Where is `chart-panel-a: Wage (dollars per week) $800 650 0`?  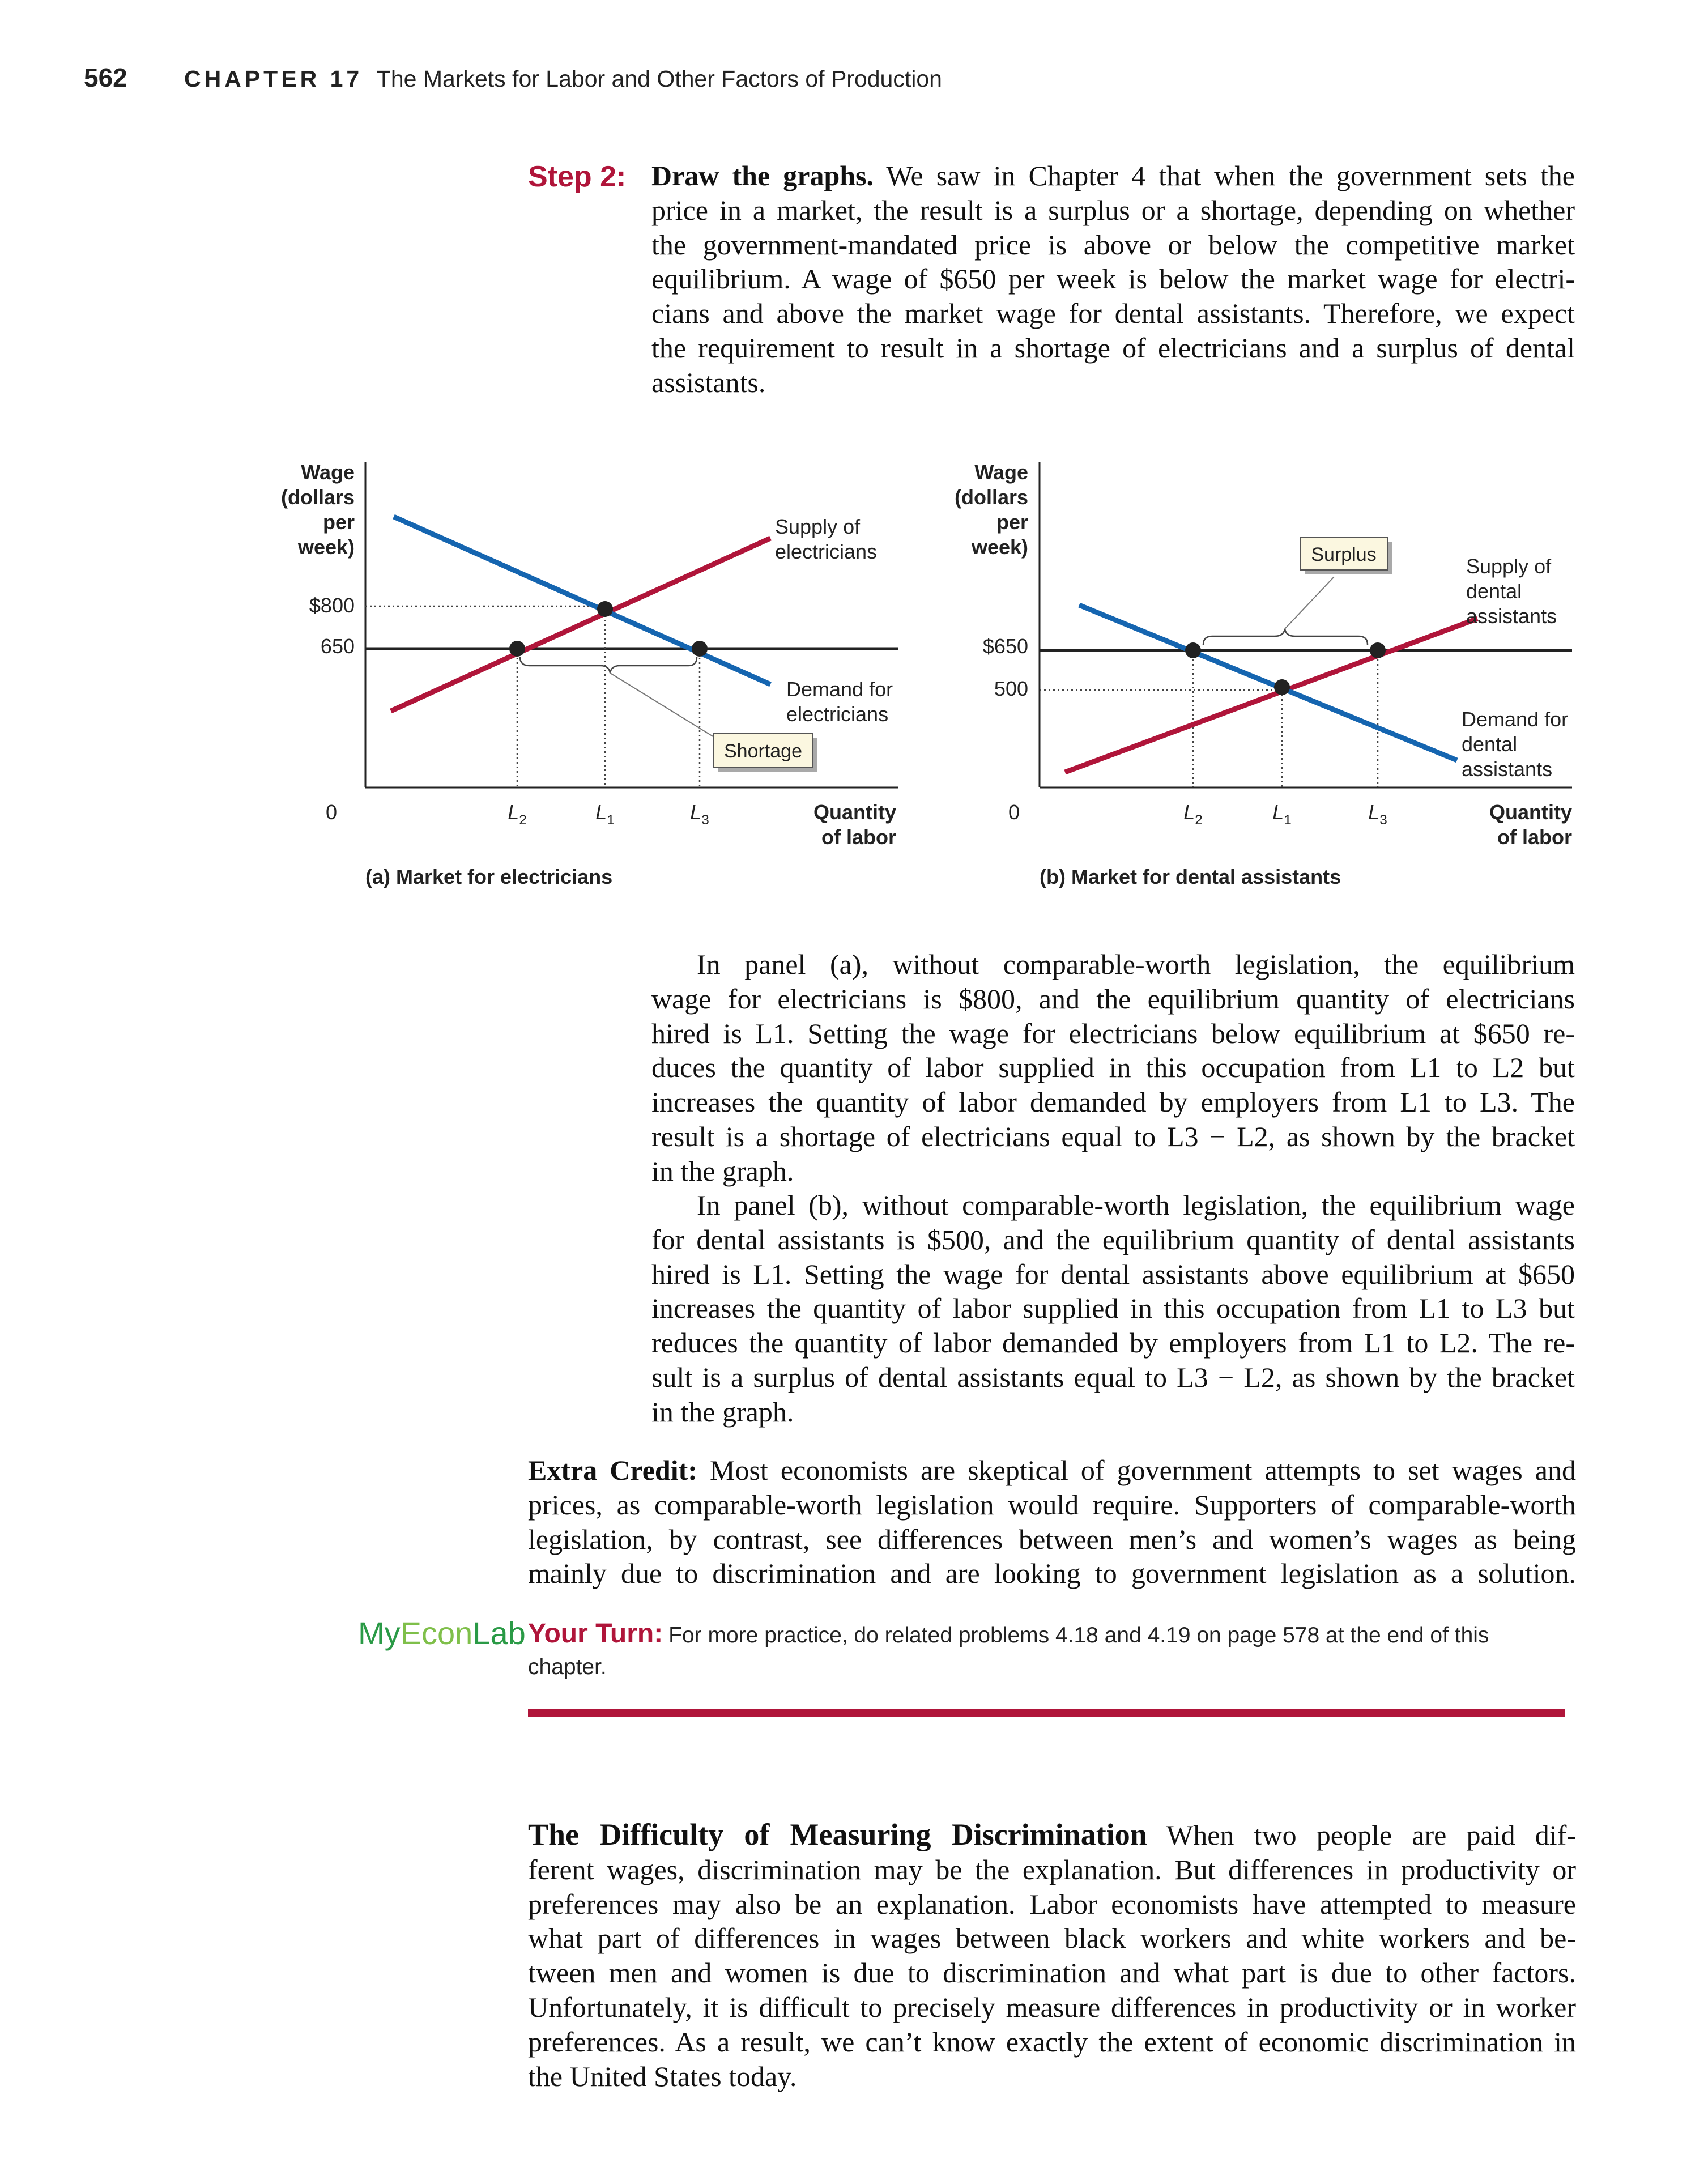 chart-panel-a: Wage (dollars per week) $800 650 0 is located at coordinates (590, 674).